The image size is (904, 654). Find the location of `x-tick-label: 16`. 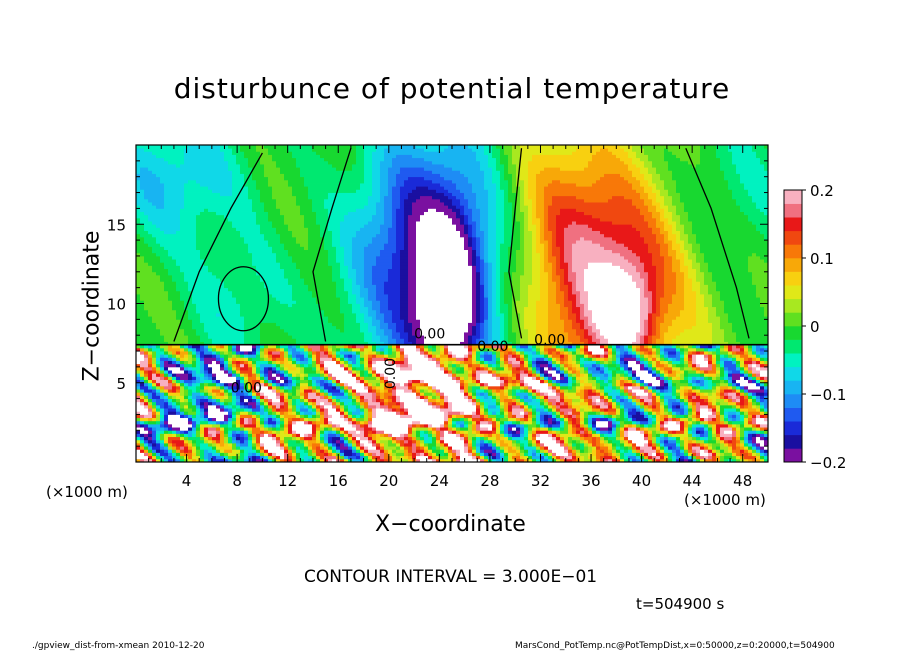

x-tick-label: 16 is located at coordinates (338, 481).